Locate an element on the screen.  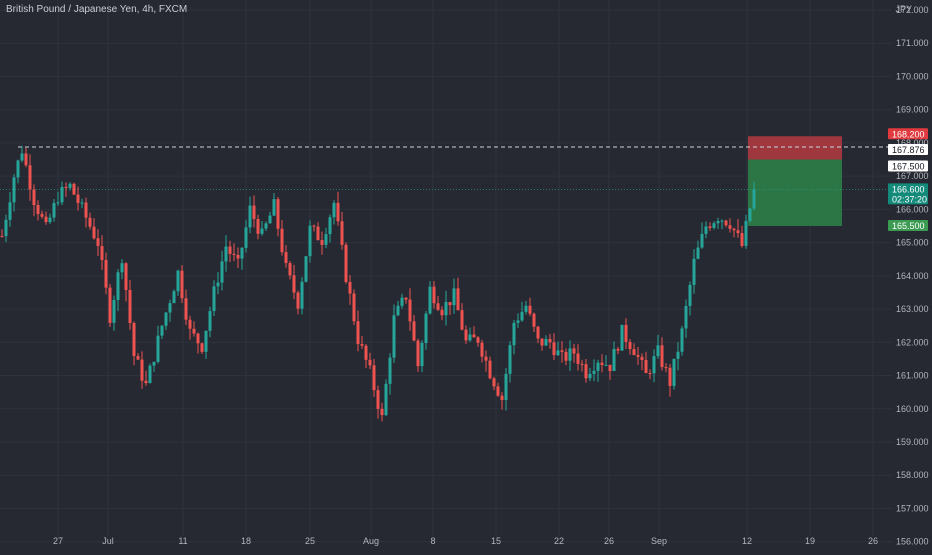
price-label-text: 167.876 is located at coordinates (908, 150).